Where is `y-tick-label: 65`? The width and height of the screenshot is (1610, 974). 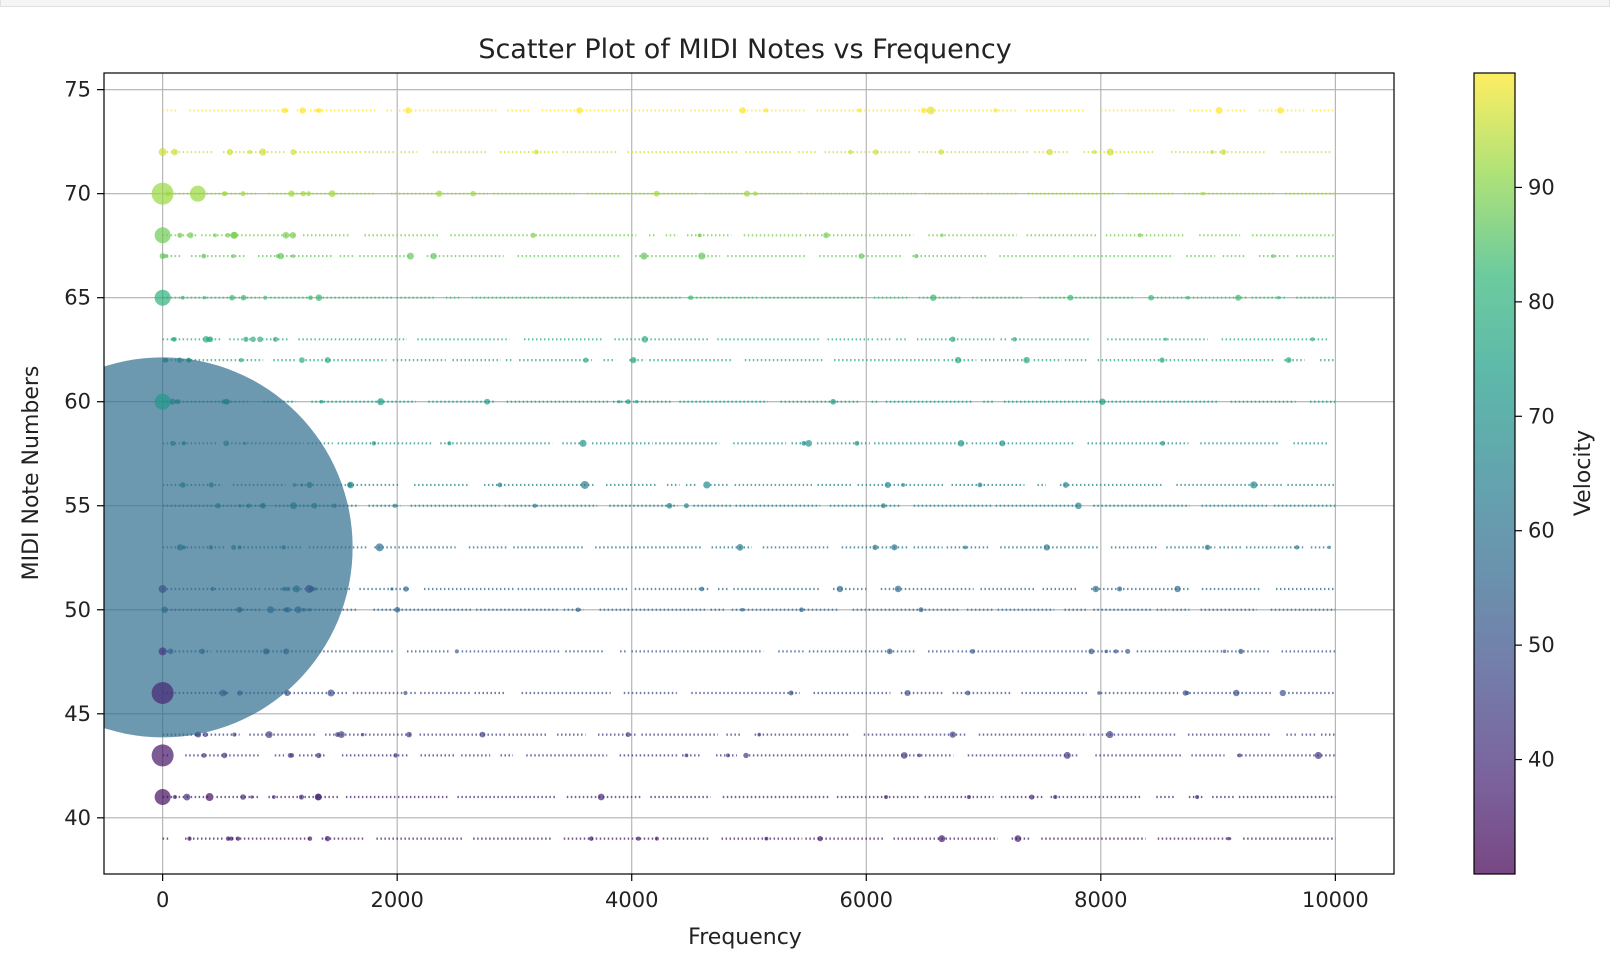 y-tick-label: 65 is located at coordinates (77, 298).